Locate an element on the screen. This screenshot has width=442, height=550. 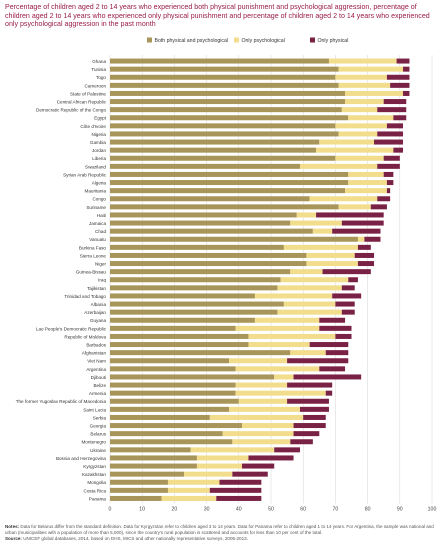
category-label: Bosnia and Herzegovina is located at coordinates (81, 458).